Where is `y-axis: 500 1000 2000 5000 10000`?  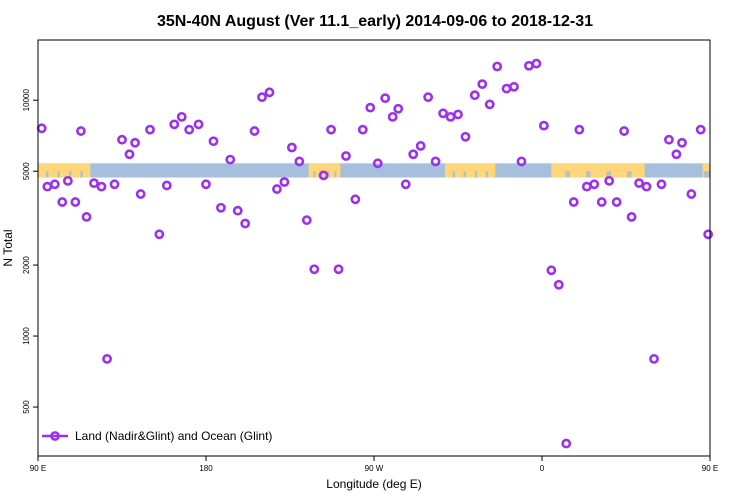 y-axis: 500 1000 2000 5000 10000 is located at coordinates (30, 251).